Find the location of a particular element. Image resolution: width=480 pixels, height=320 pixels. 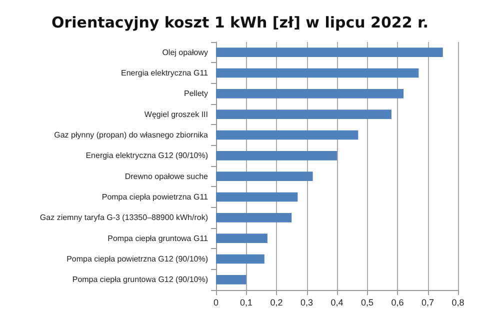

x-tick-label: 0,4 is located at coordinates (337, 303).